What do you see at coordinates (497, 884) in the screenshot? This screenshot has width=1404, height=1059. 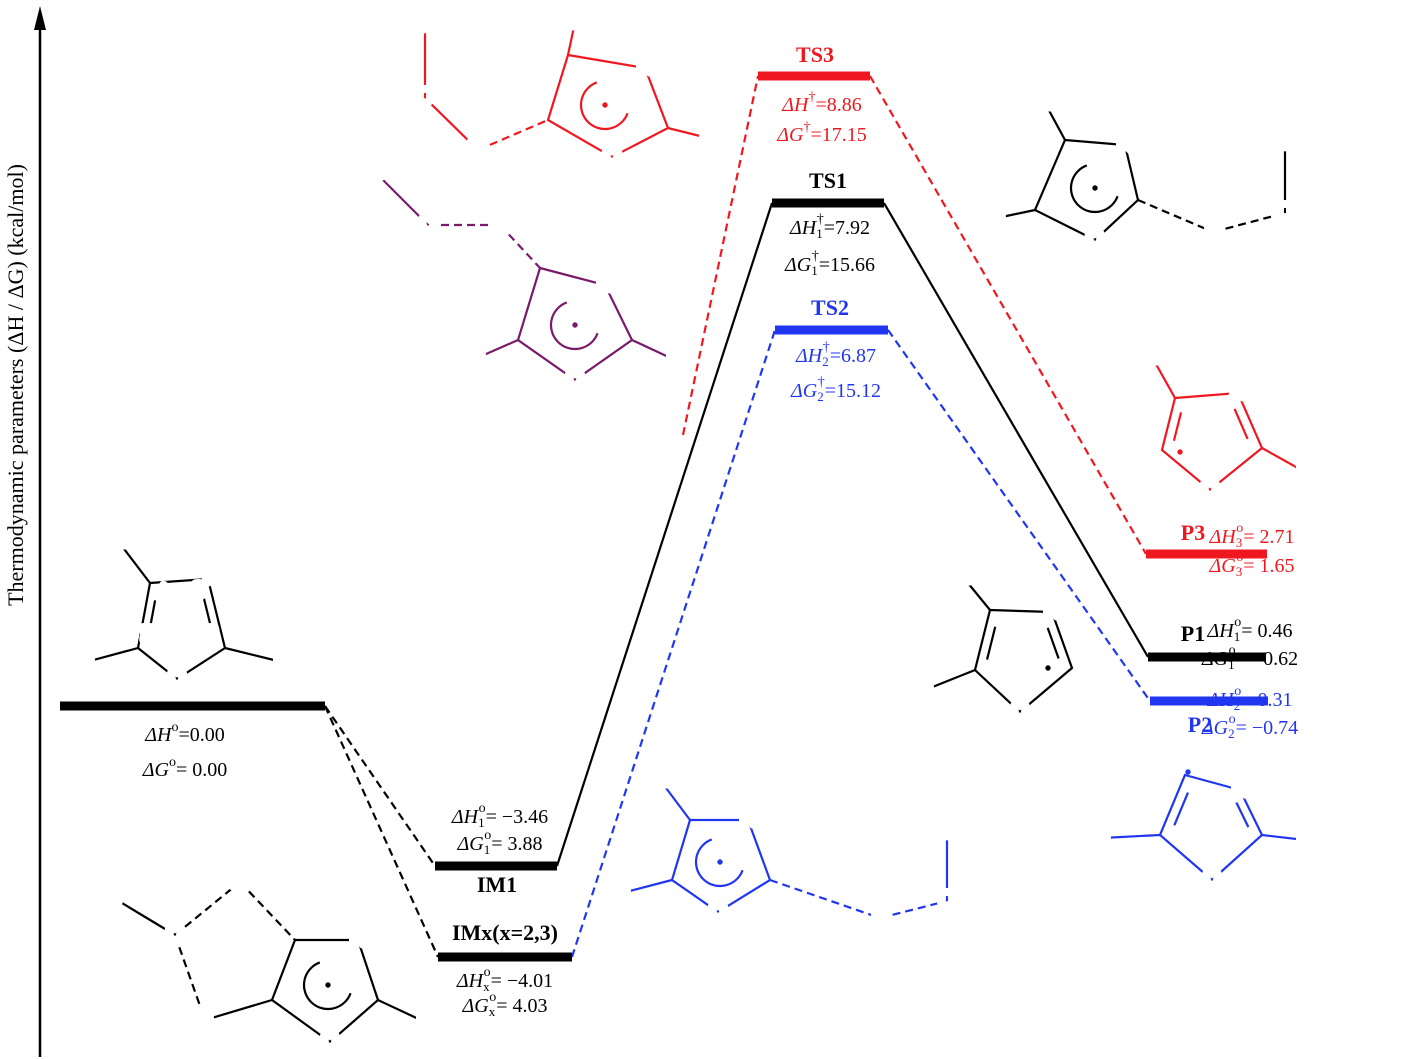 I see `level-name: IM1` at bounding box center [497, 884].